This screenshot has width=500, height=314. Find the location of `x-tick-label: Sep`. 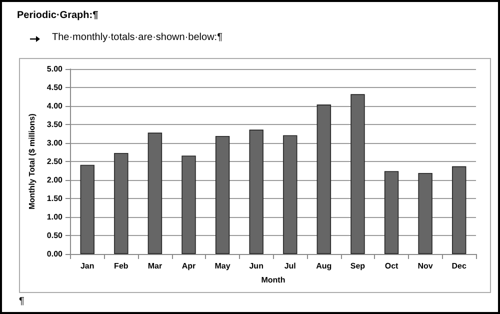

x-tick-label: Sep is located at coordinates (358, 266).